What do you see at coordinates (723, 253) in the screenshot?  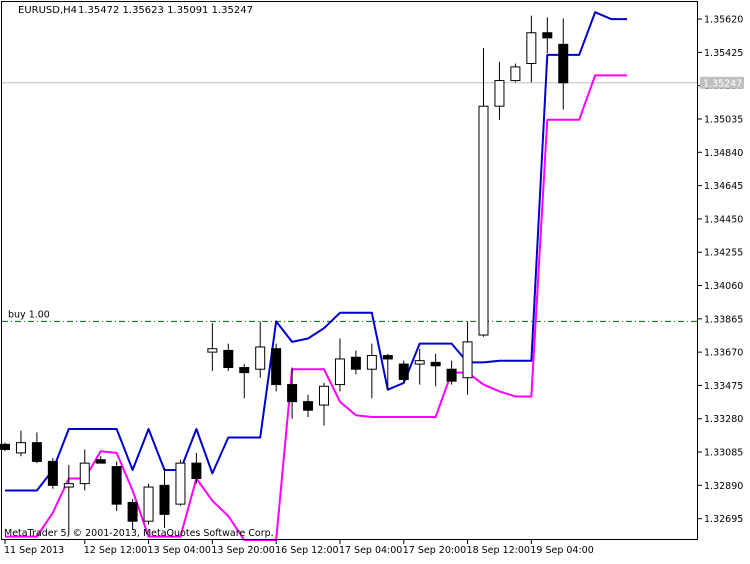 I see `price-axis-label: 1.34255` at bounding box center [723, 253].